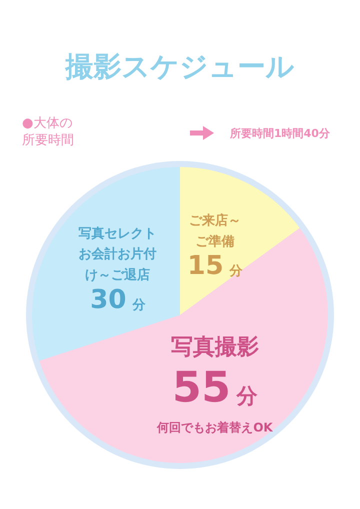  Describe the element at coordinates (214, 231) in the screenshot. I see `slice-label: ご来店～ご準備` at that location.